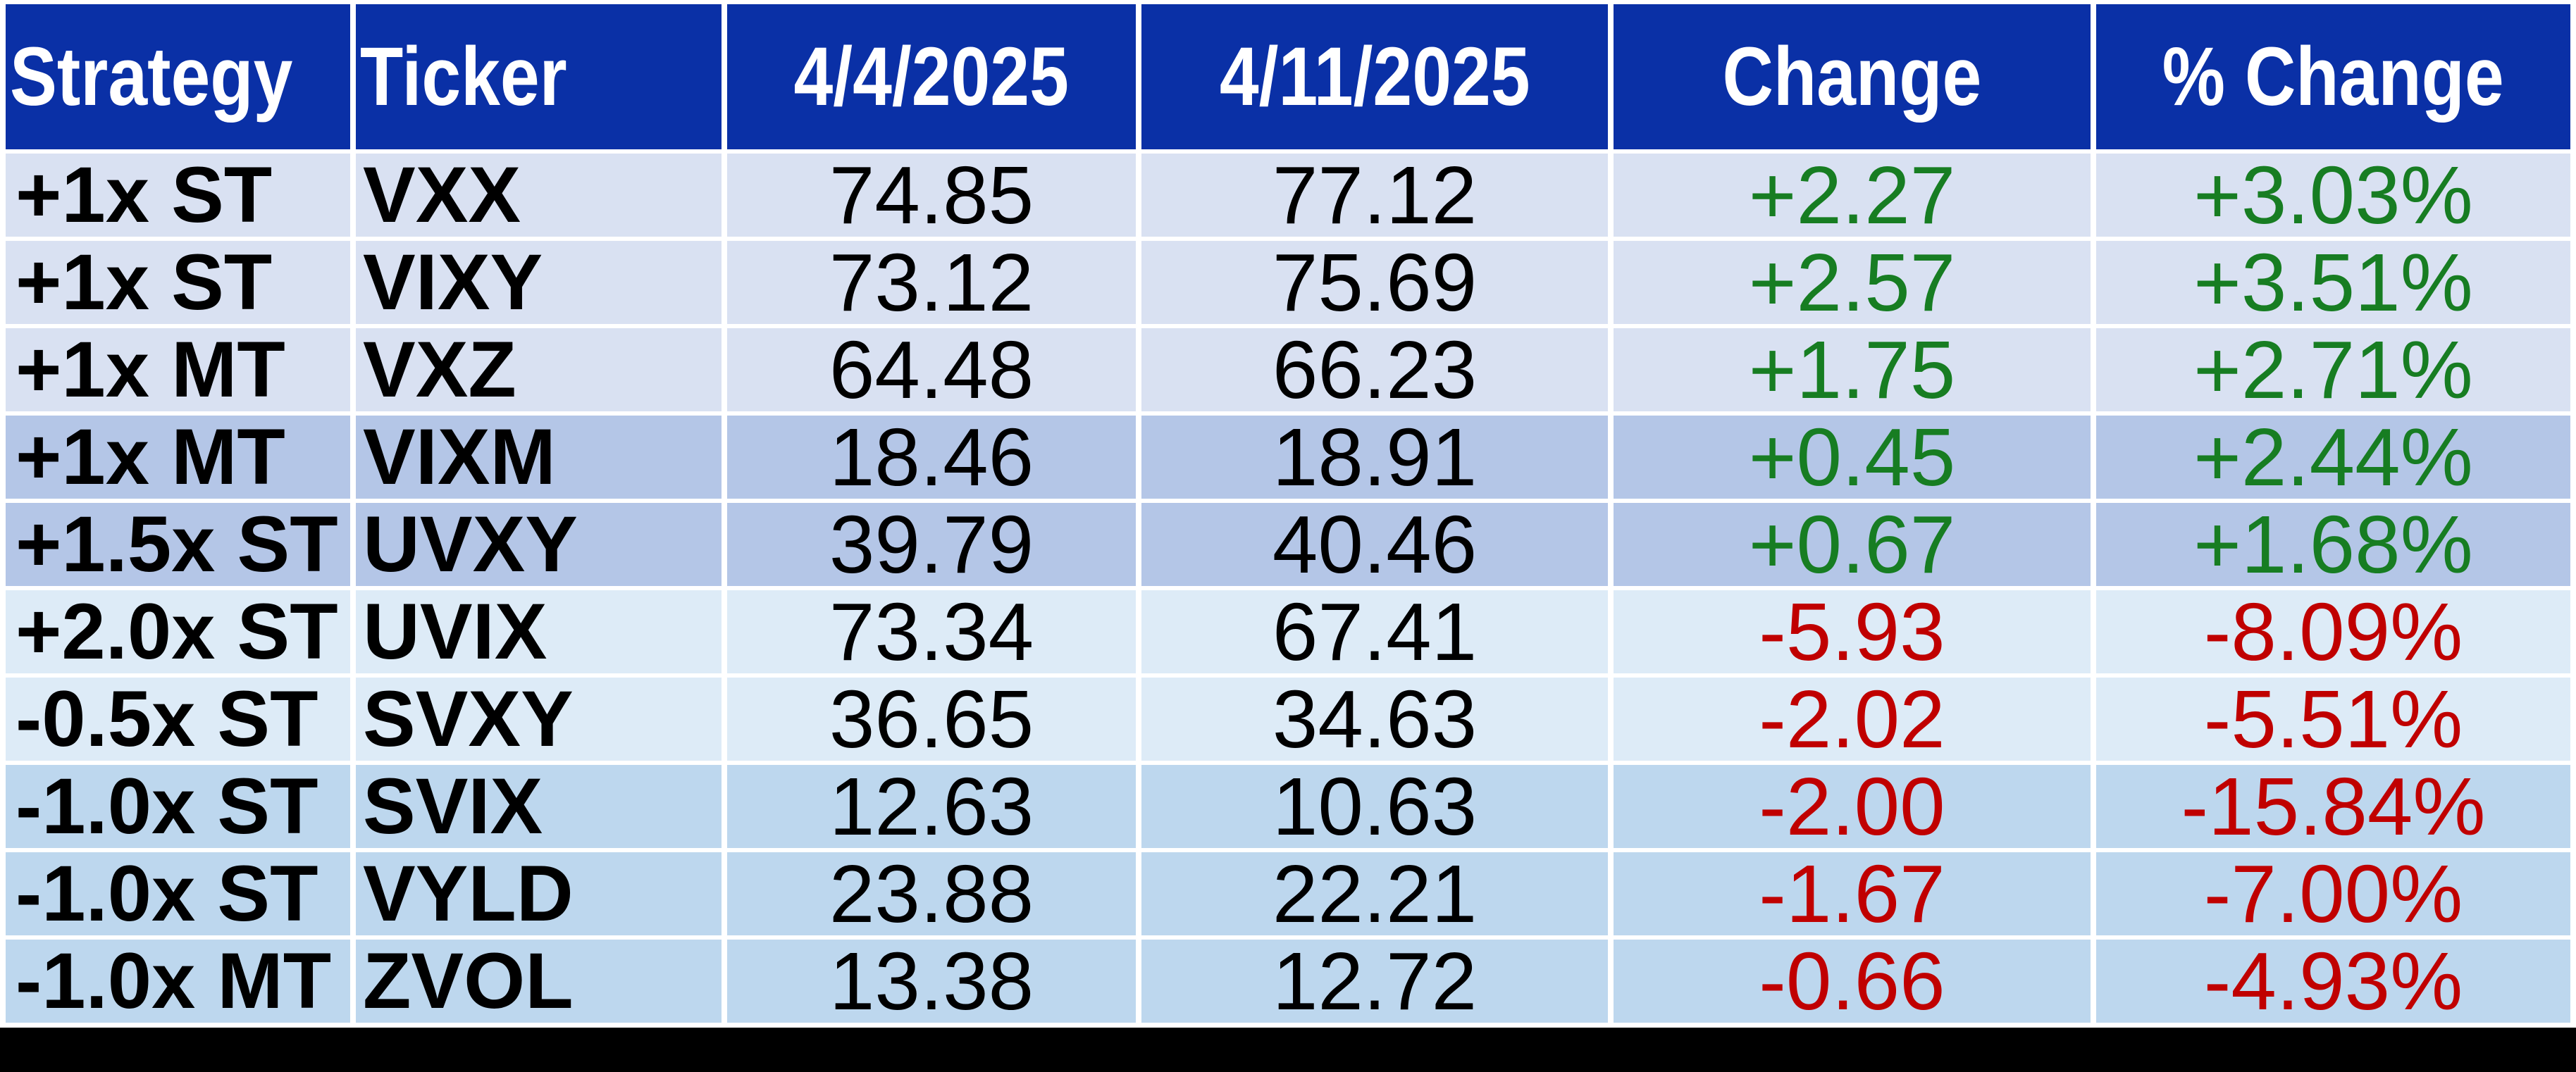 The height and width of the screenshot is (1072, 2576). I want to click on cell-change: +0.67, so click(1852, 544).